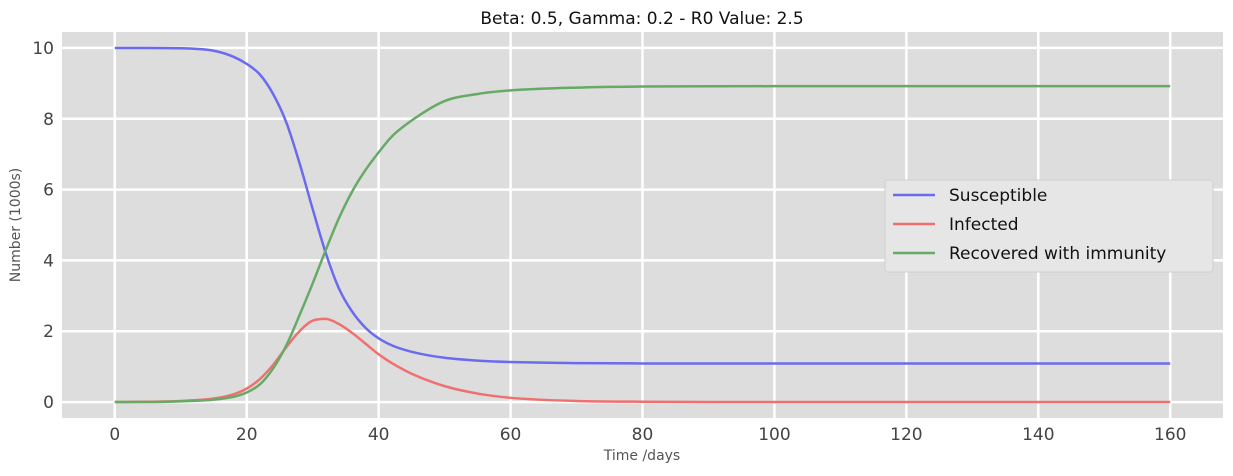  Describe the element at coordinates (1057, 254) in the screenshot. I see `legend-label-recovered: Recovered with immunity` at that location.